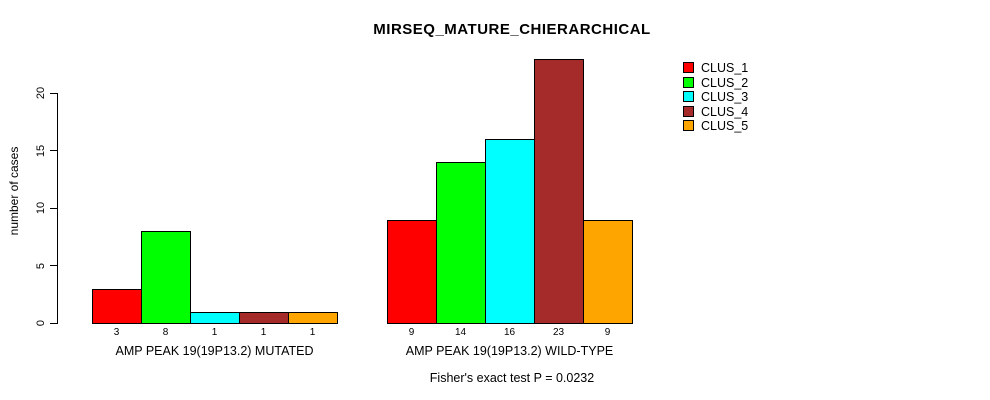  I want to click on y-tick-label: 10, so click(41, 208).